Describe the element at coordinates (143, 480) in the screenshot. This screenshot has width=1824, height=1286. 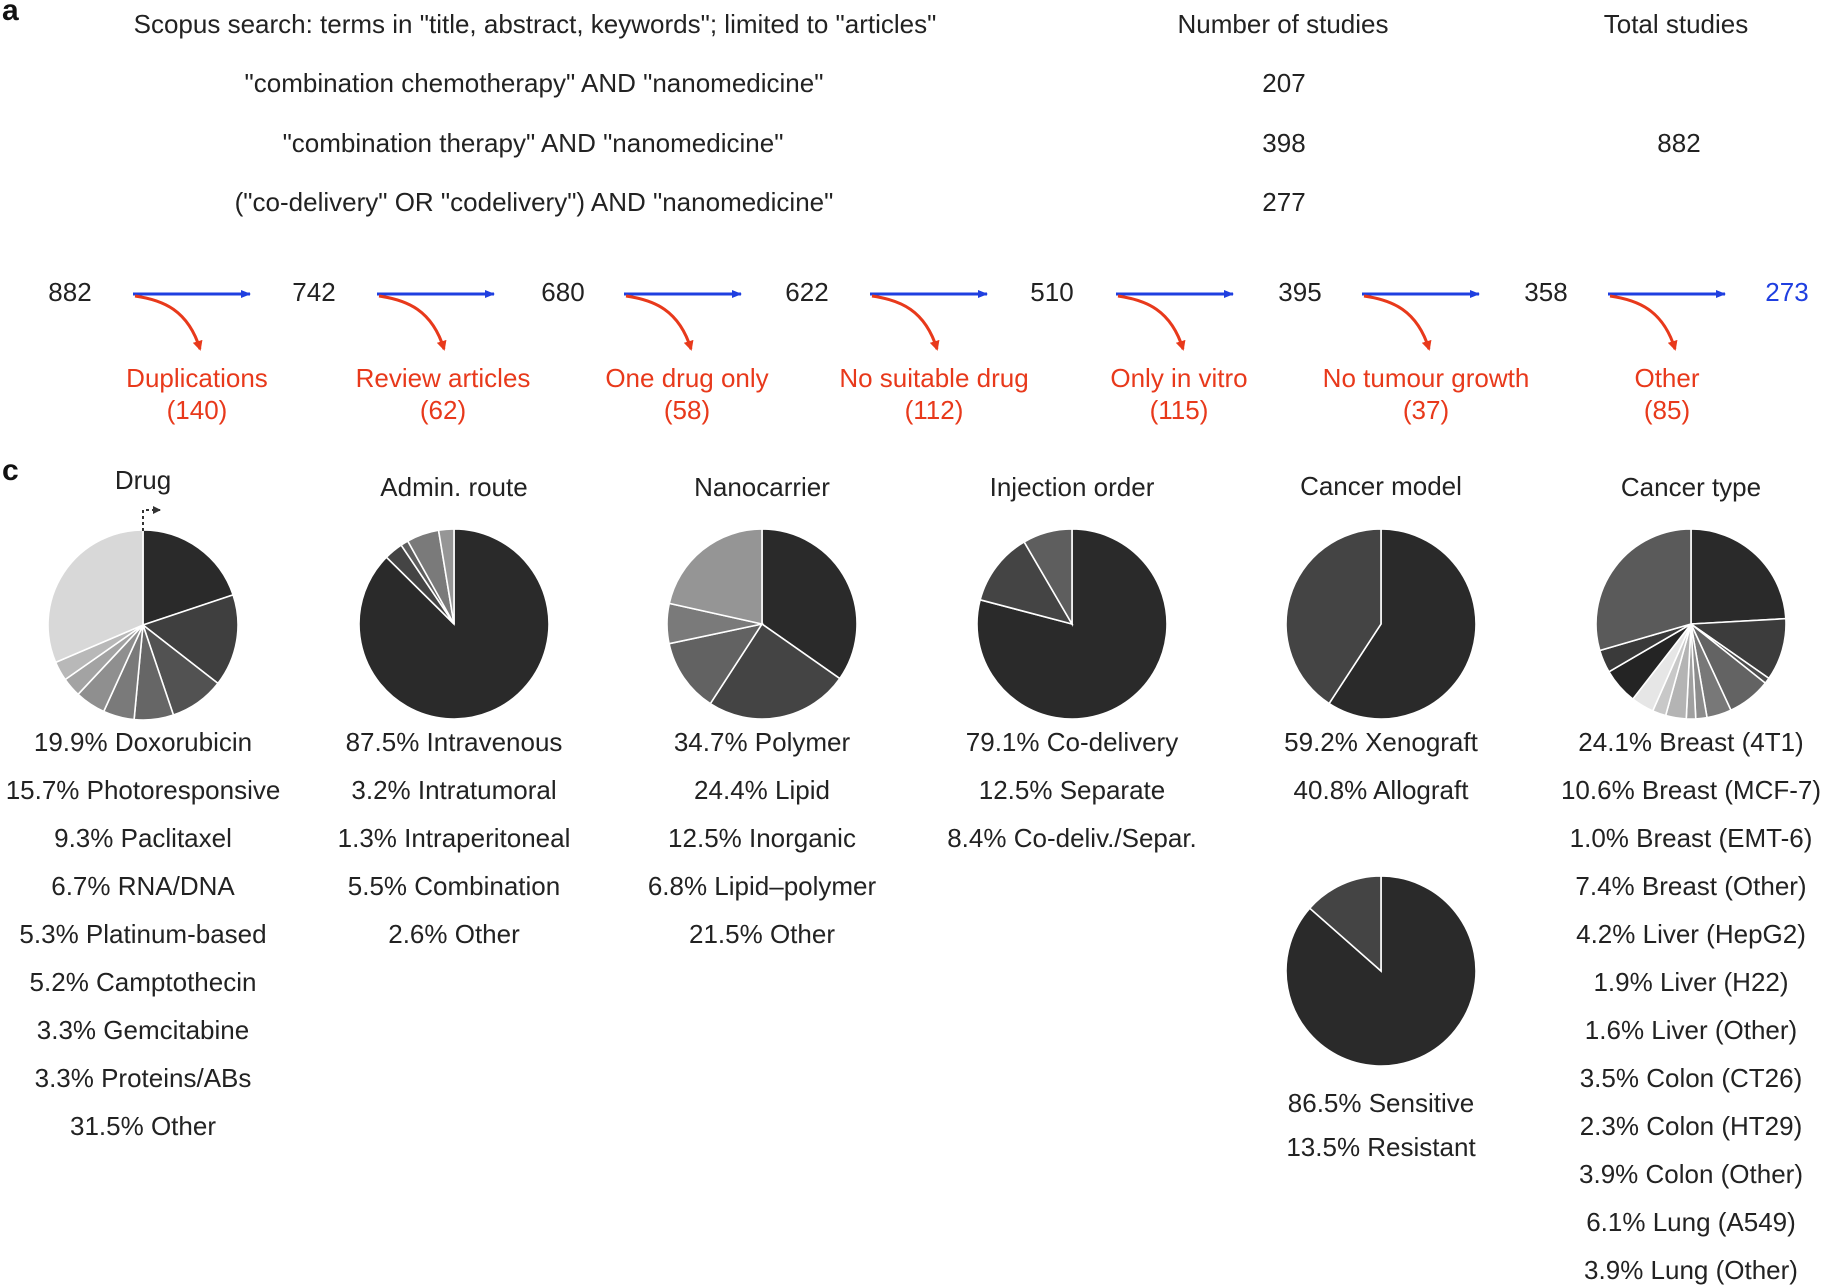
I see `pie-title-drug: Drug` at that location.